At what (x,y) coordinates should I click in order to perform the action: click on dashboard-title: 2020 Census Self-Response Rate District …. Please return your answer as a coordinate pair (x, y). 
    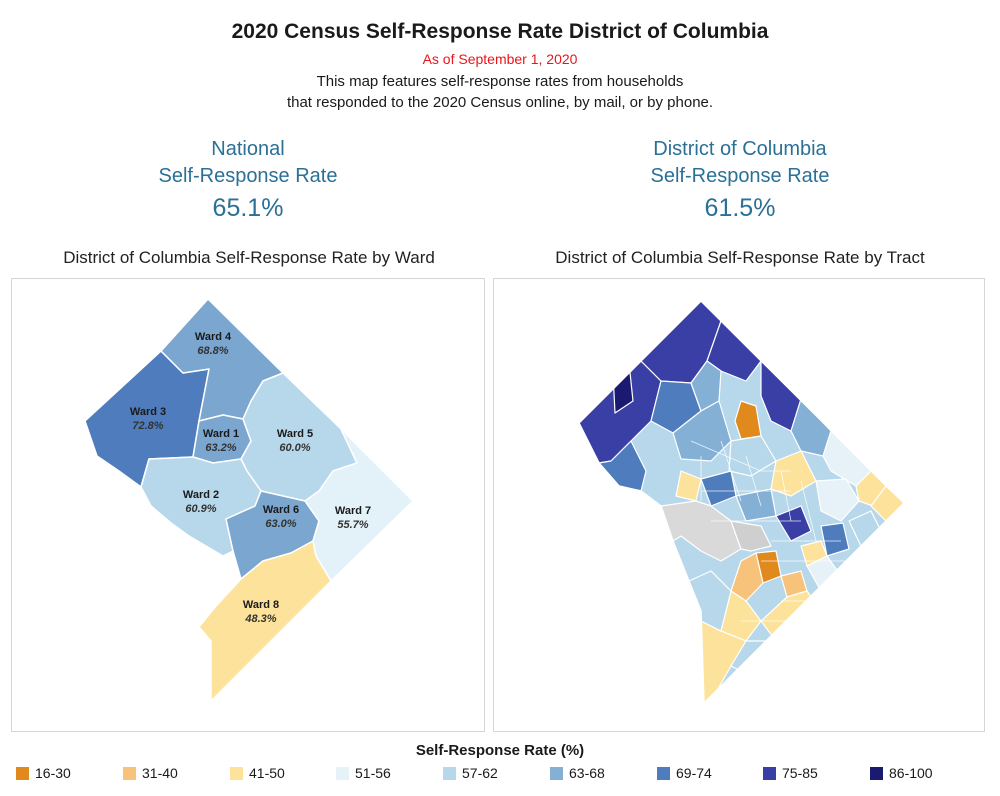
    Looking at the image, I should click on (500, 31).